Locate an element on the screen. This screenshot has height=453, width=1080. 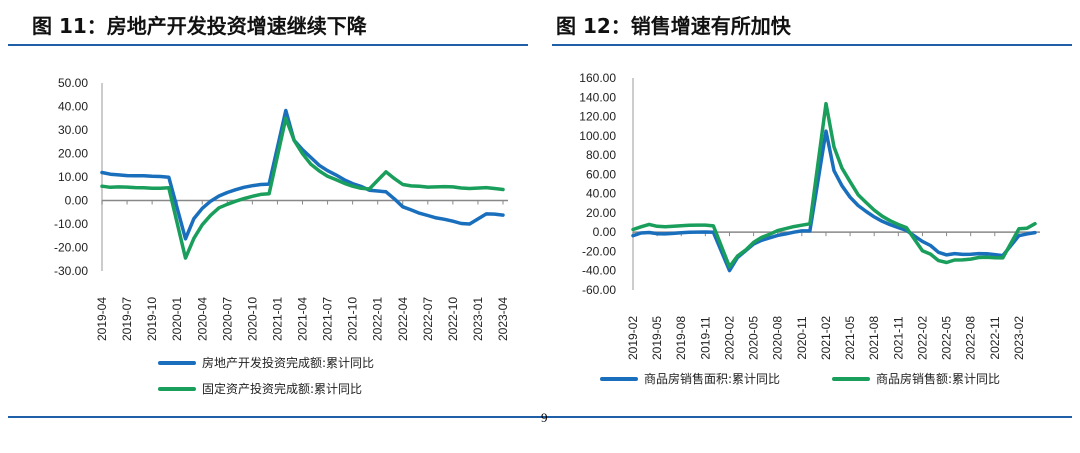
x-tick-label: 2022-07 is located at coordinates (428, 319).